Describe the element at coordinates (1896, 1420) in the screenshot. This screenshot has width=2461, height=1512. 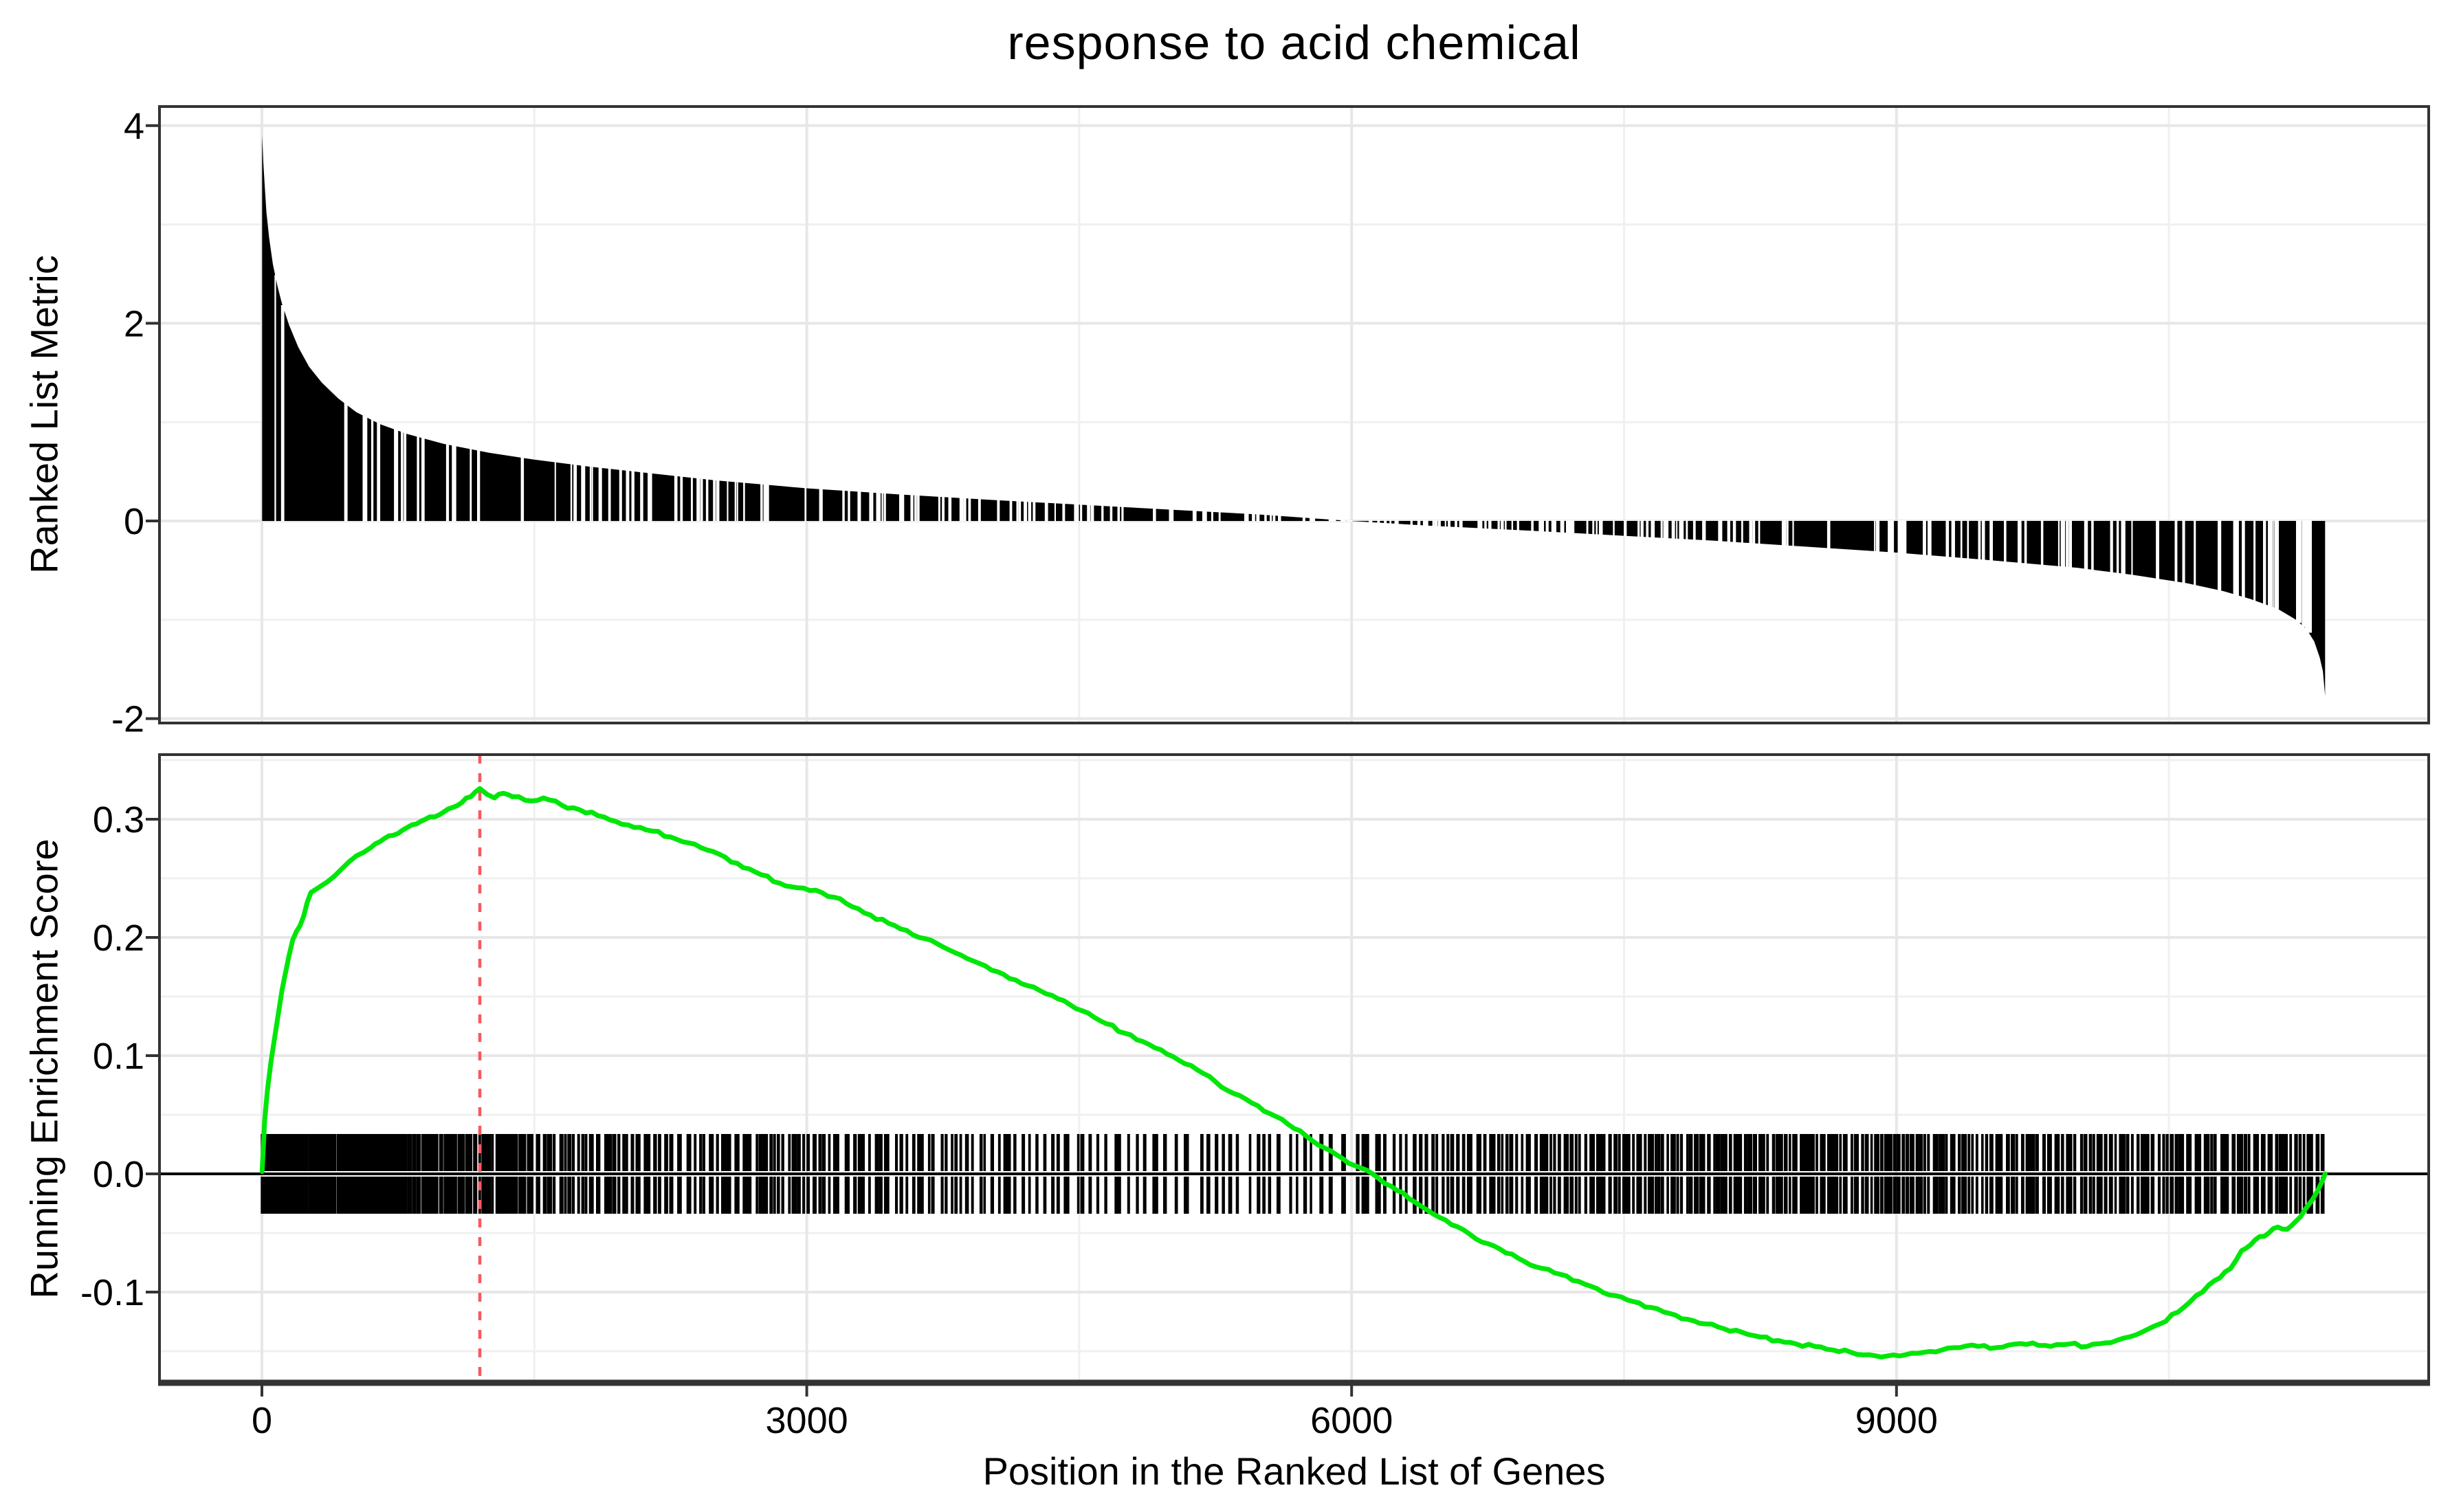
I see `x-tick-label: 9000` at that location.